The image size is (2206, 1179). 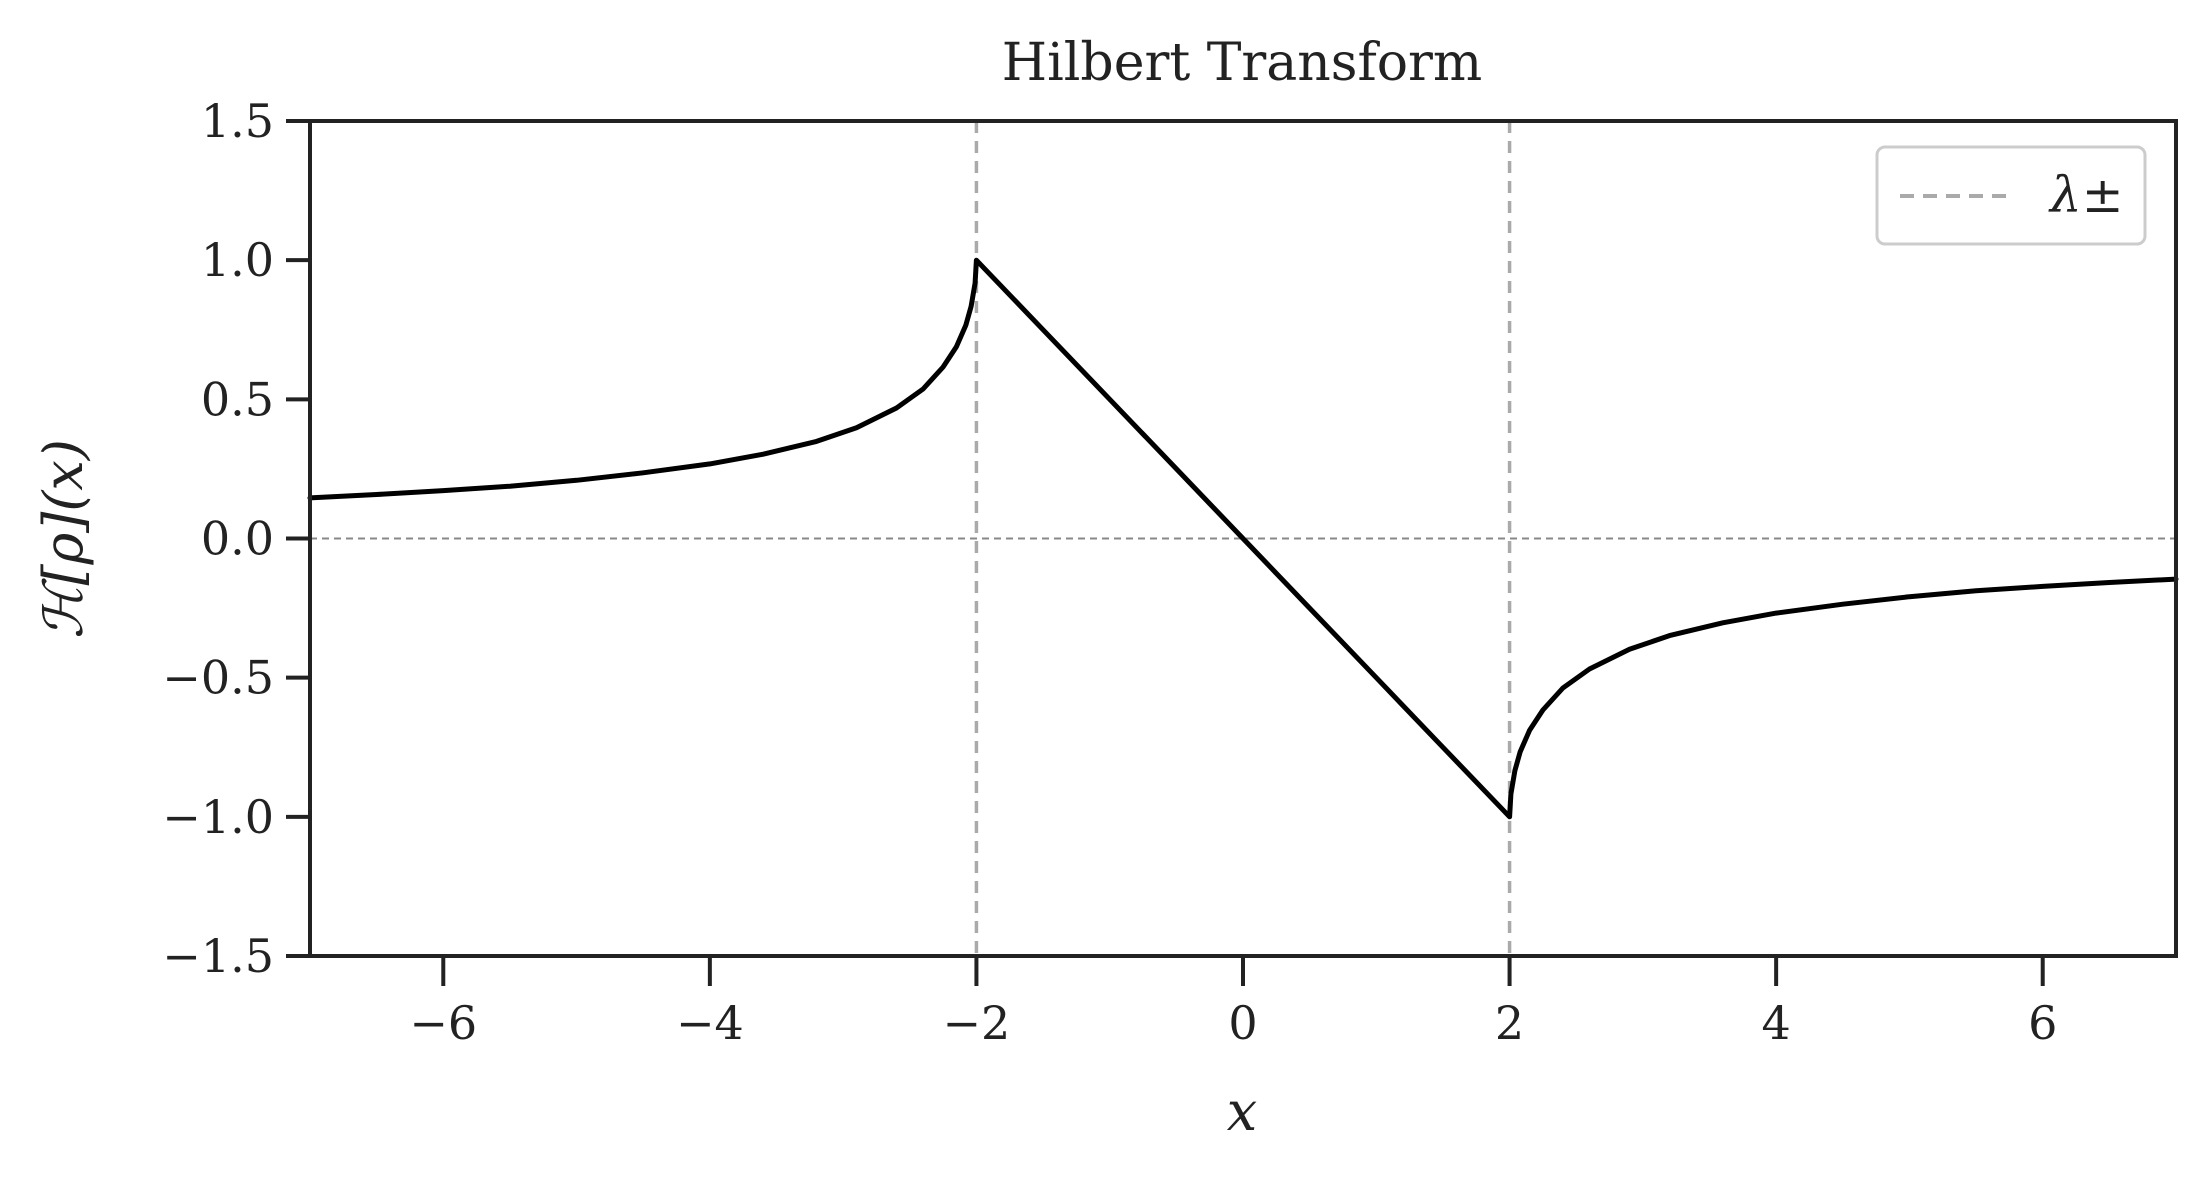 What do you see at coordinates (2042, 1023) in the screenshot?
I see `x-tick-label: 6` at bounding box center [2042, 1023].